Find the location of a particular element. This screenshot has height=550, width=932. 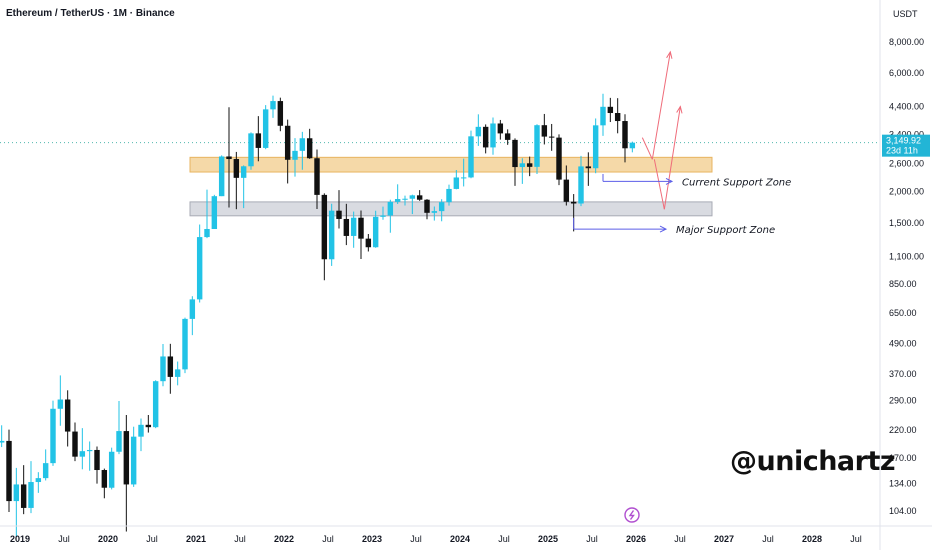

time-tick: 2026 is located at coordinates (636, 539).